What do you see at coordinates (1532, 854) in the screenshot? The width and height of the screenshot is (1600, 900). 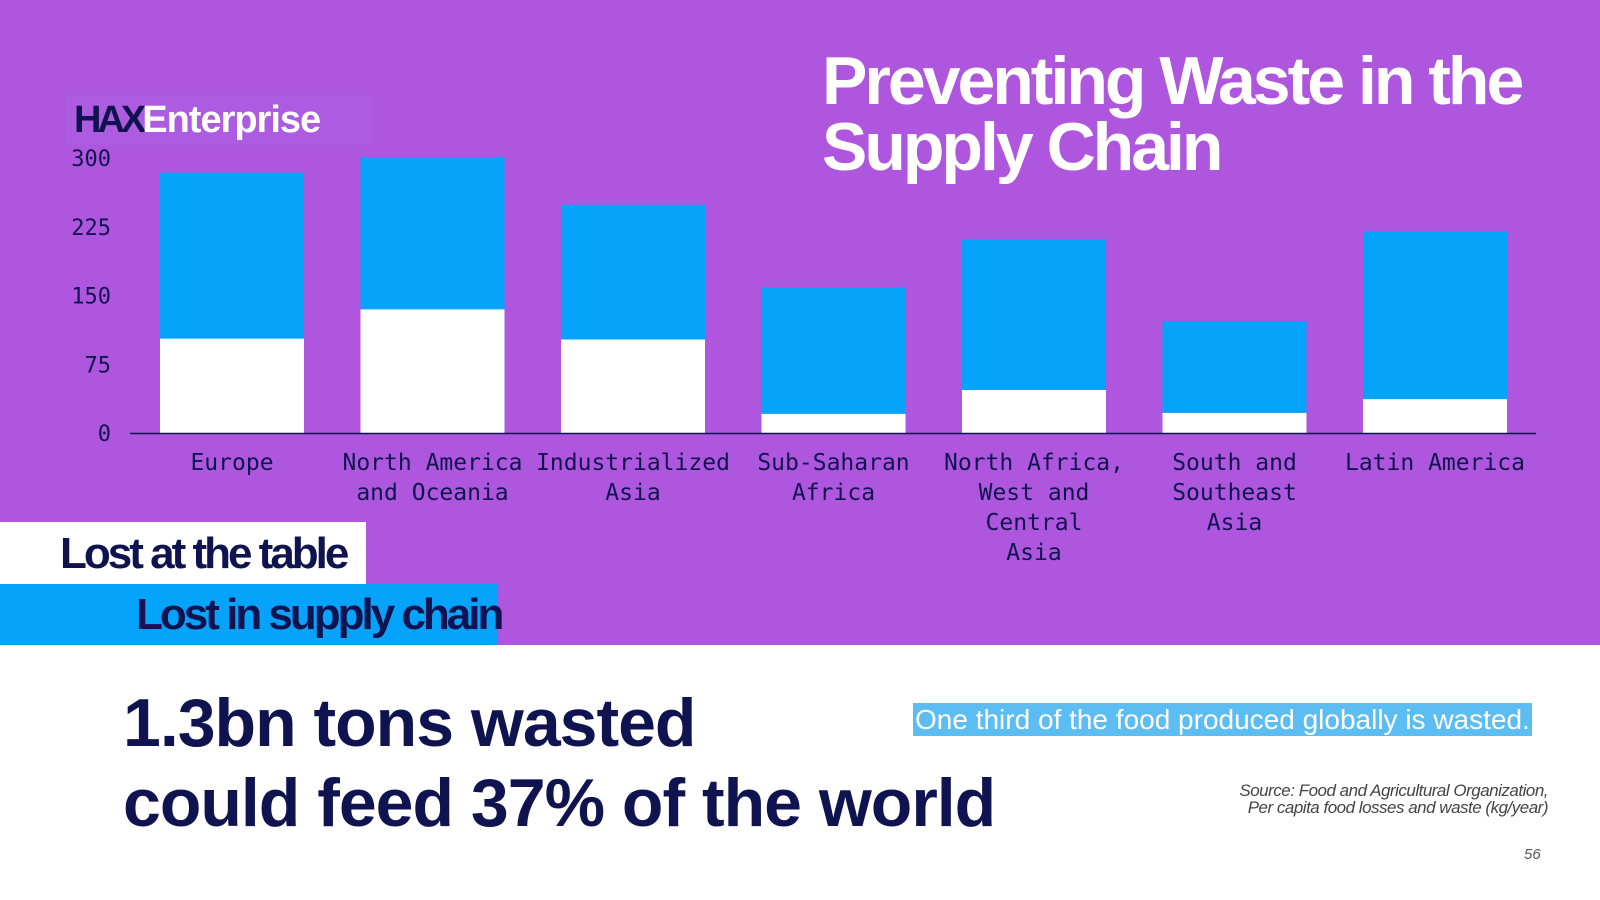 I see `page-number: 56` at bounding box center [1532, 854].